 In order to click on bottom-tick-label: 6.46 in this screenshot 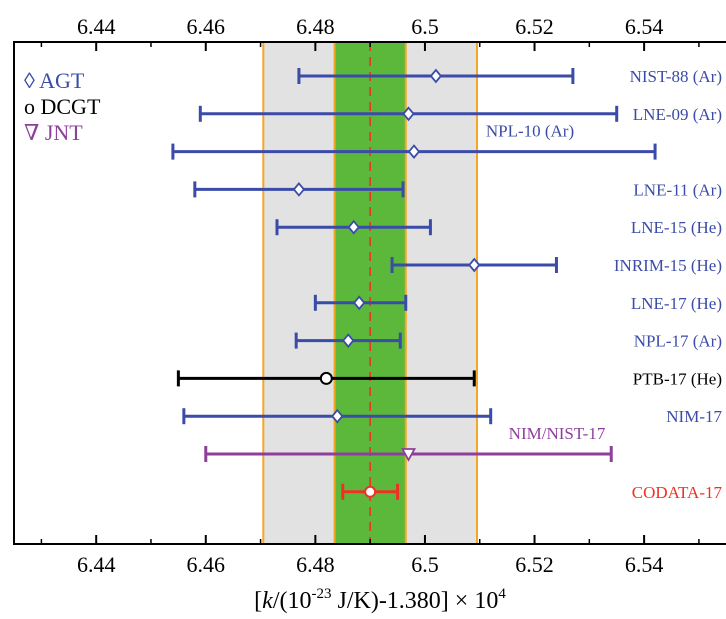, I will do `click(206, 564)`.